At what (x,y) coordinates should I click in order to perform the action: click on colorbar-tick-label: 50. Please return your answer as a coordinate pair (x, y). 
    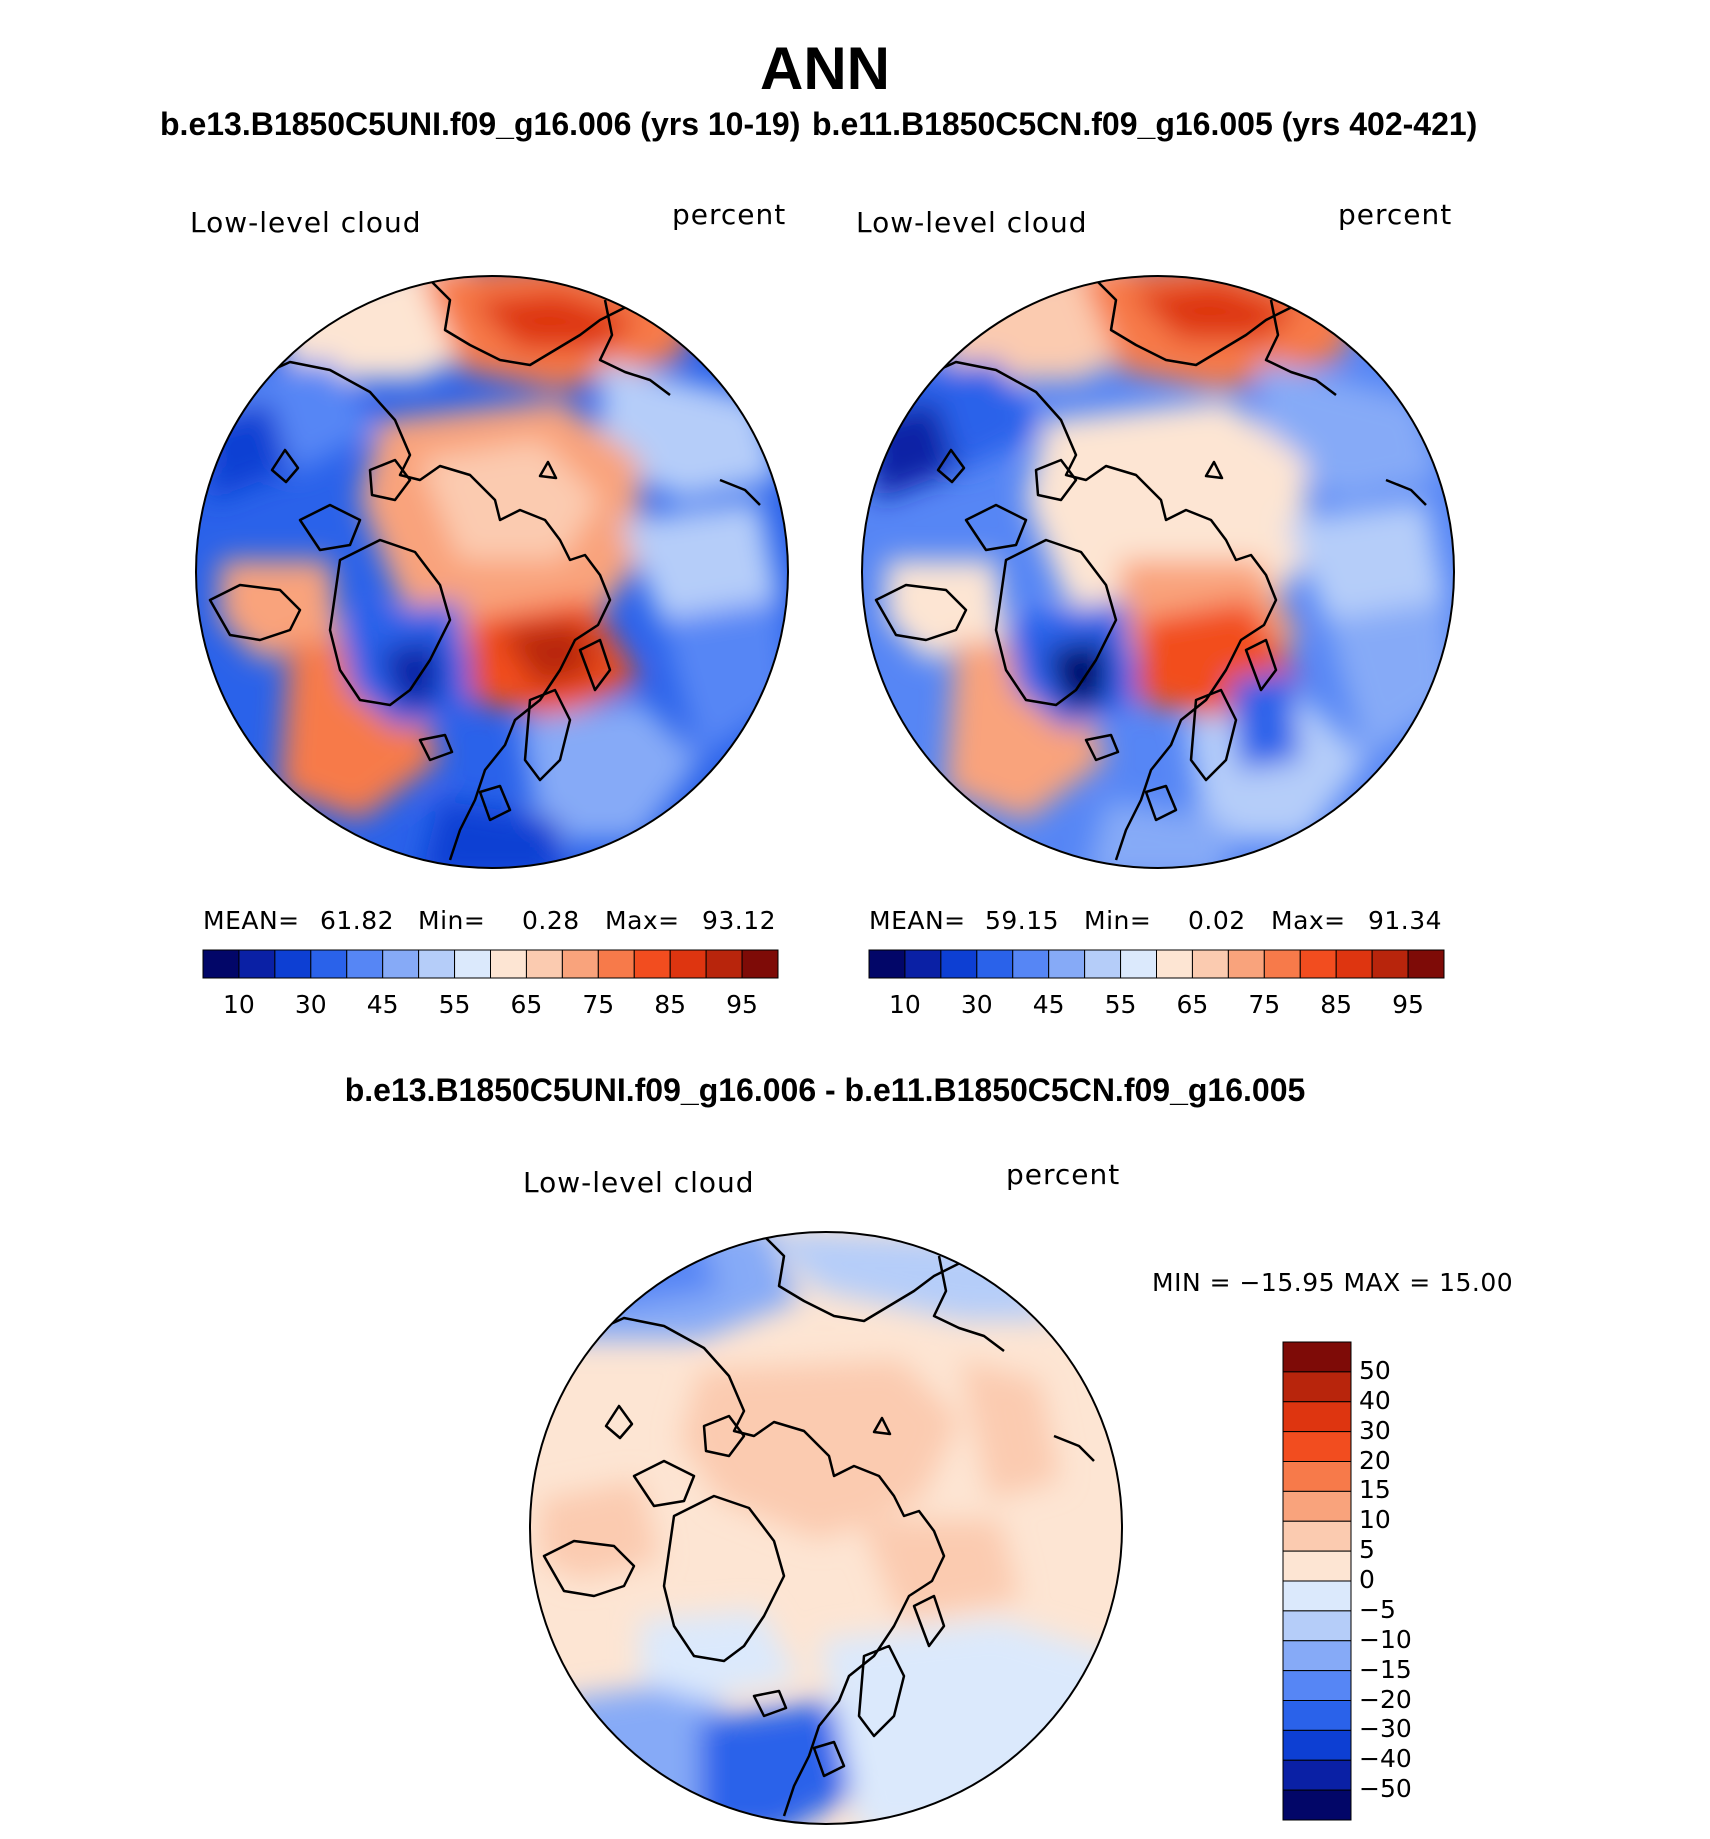
    Looking at the image, I should click on (1375, 1370).